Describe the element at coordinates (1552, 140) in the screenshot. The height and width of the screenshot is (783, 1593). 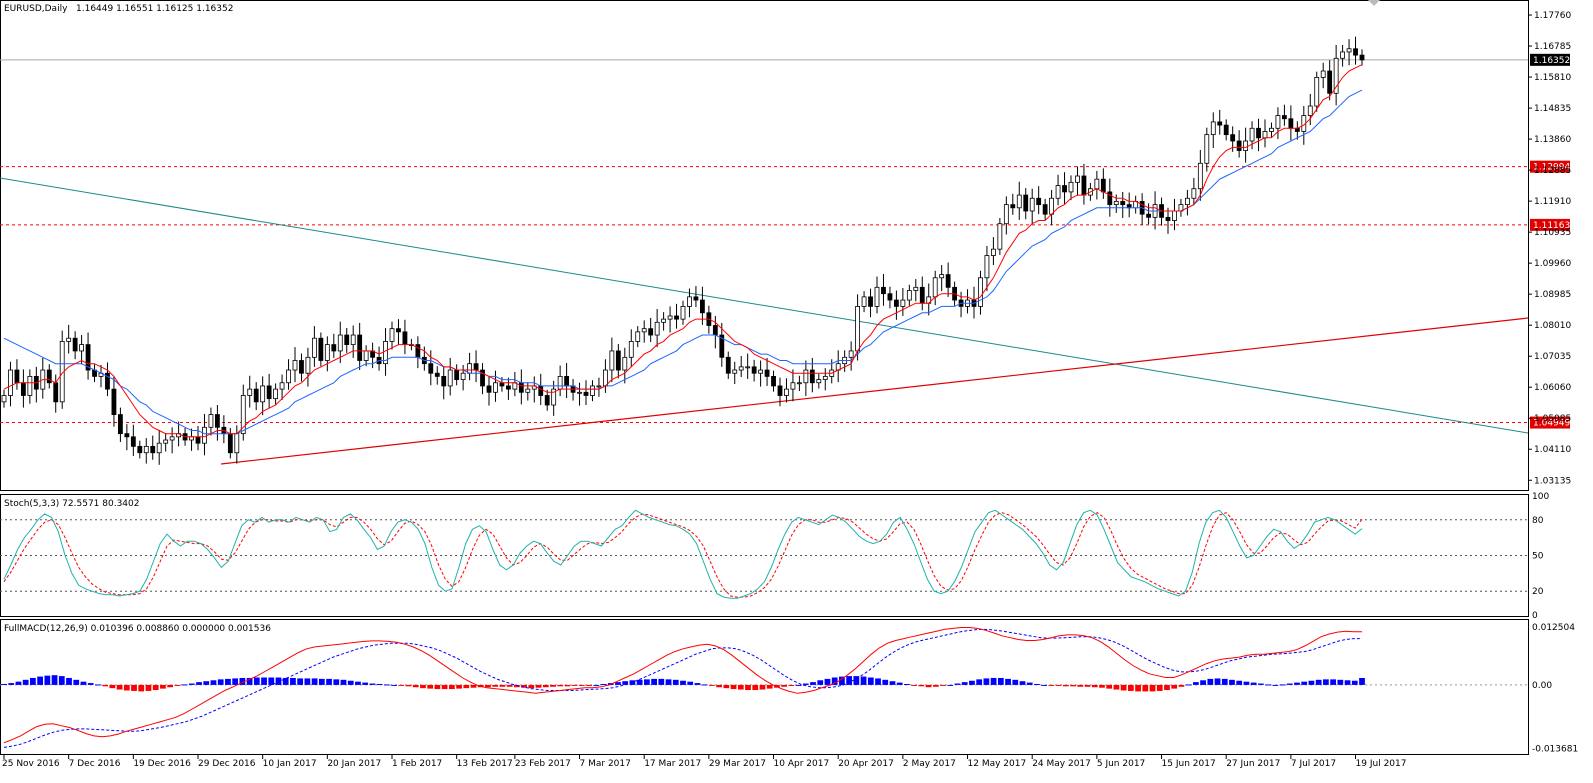
I see `price-tick-label: 1.13860` at that location.